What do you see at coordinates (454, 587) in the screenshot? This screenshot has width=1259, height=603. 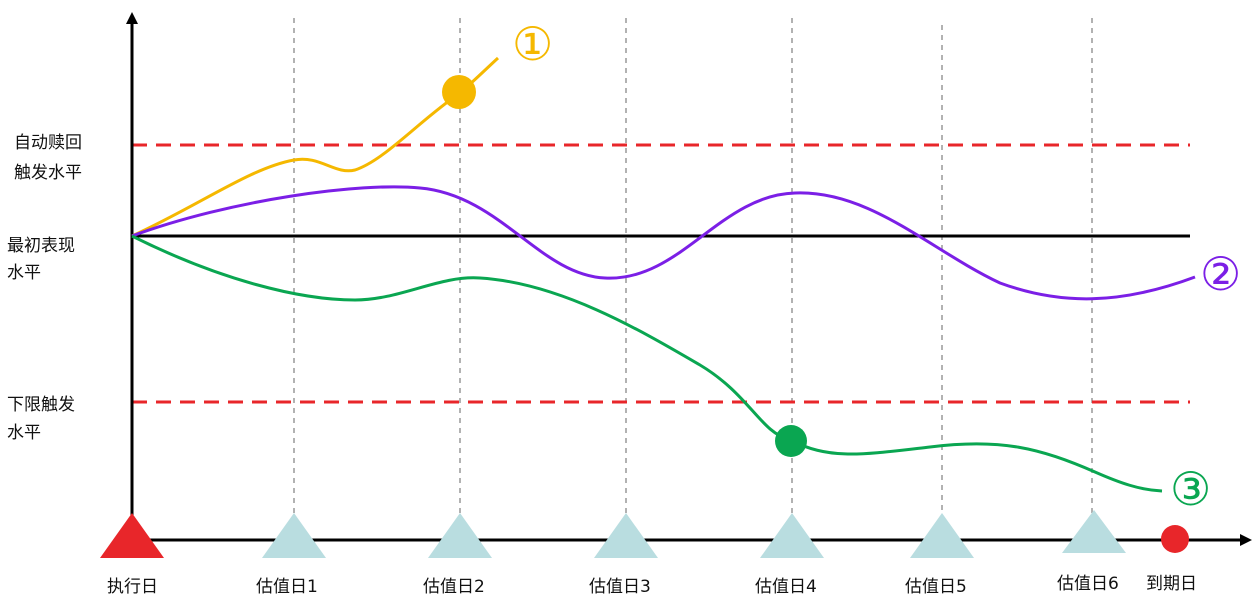 I see `valuation-date-label-2: 估值日2` at bounding box center [454, 587].